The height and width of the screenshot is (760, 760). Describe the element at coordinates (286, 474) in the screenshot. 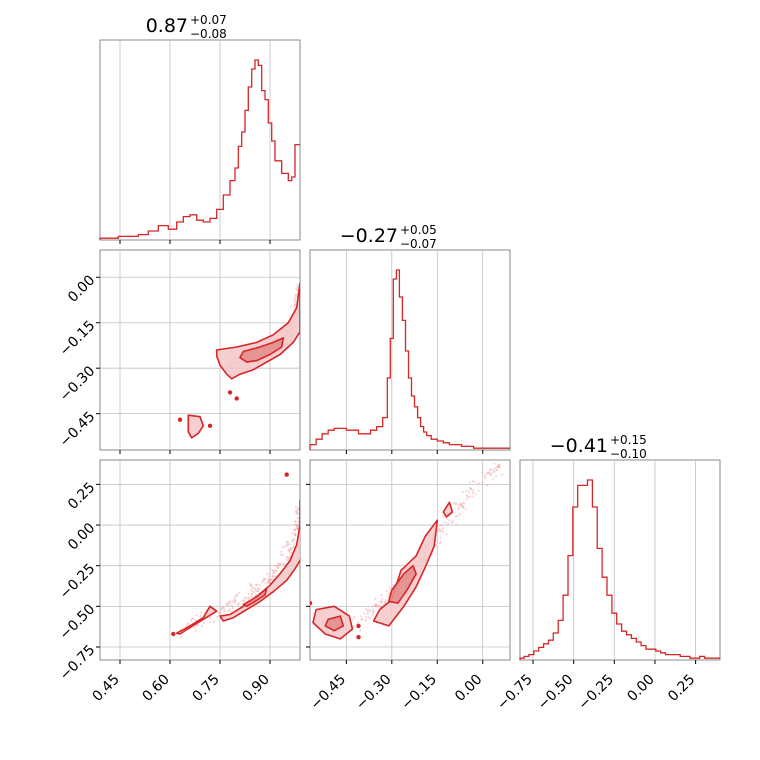

I see `contour-islet` at that location.